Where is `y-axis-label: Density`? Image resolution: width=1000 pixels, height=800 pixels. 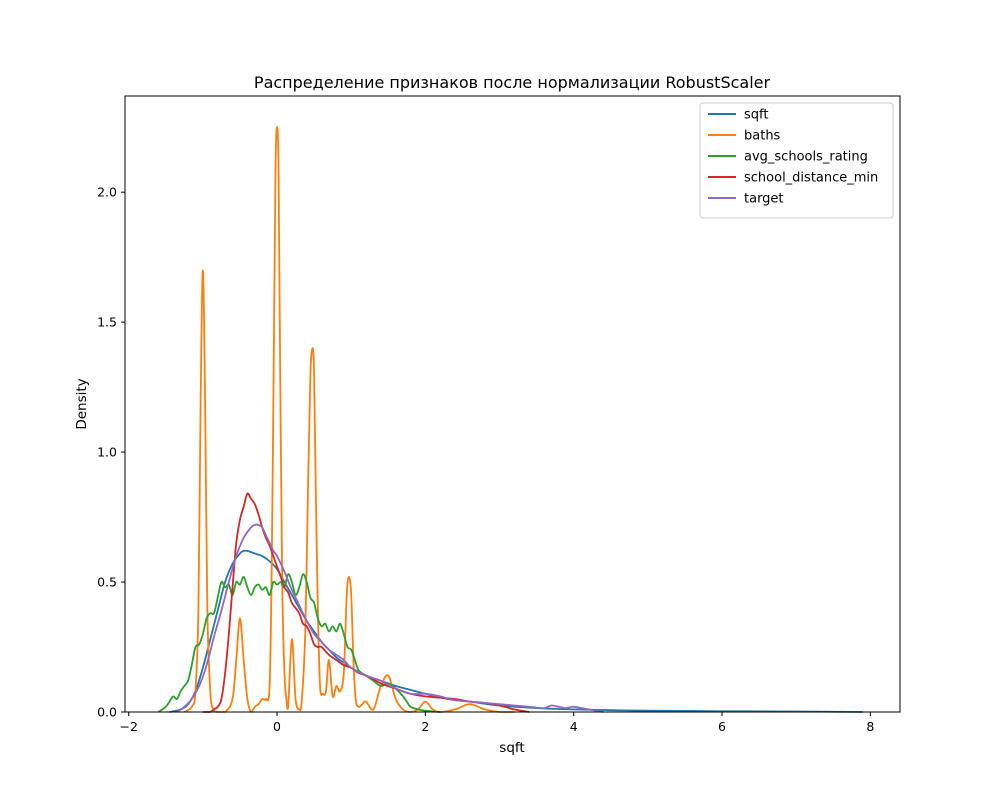 y-axis-label: Density is located at coordinates (82, 403).